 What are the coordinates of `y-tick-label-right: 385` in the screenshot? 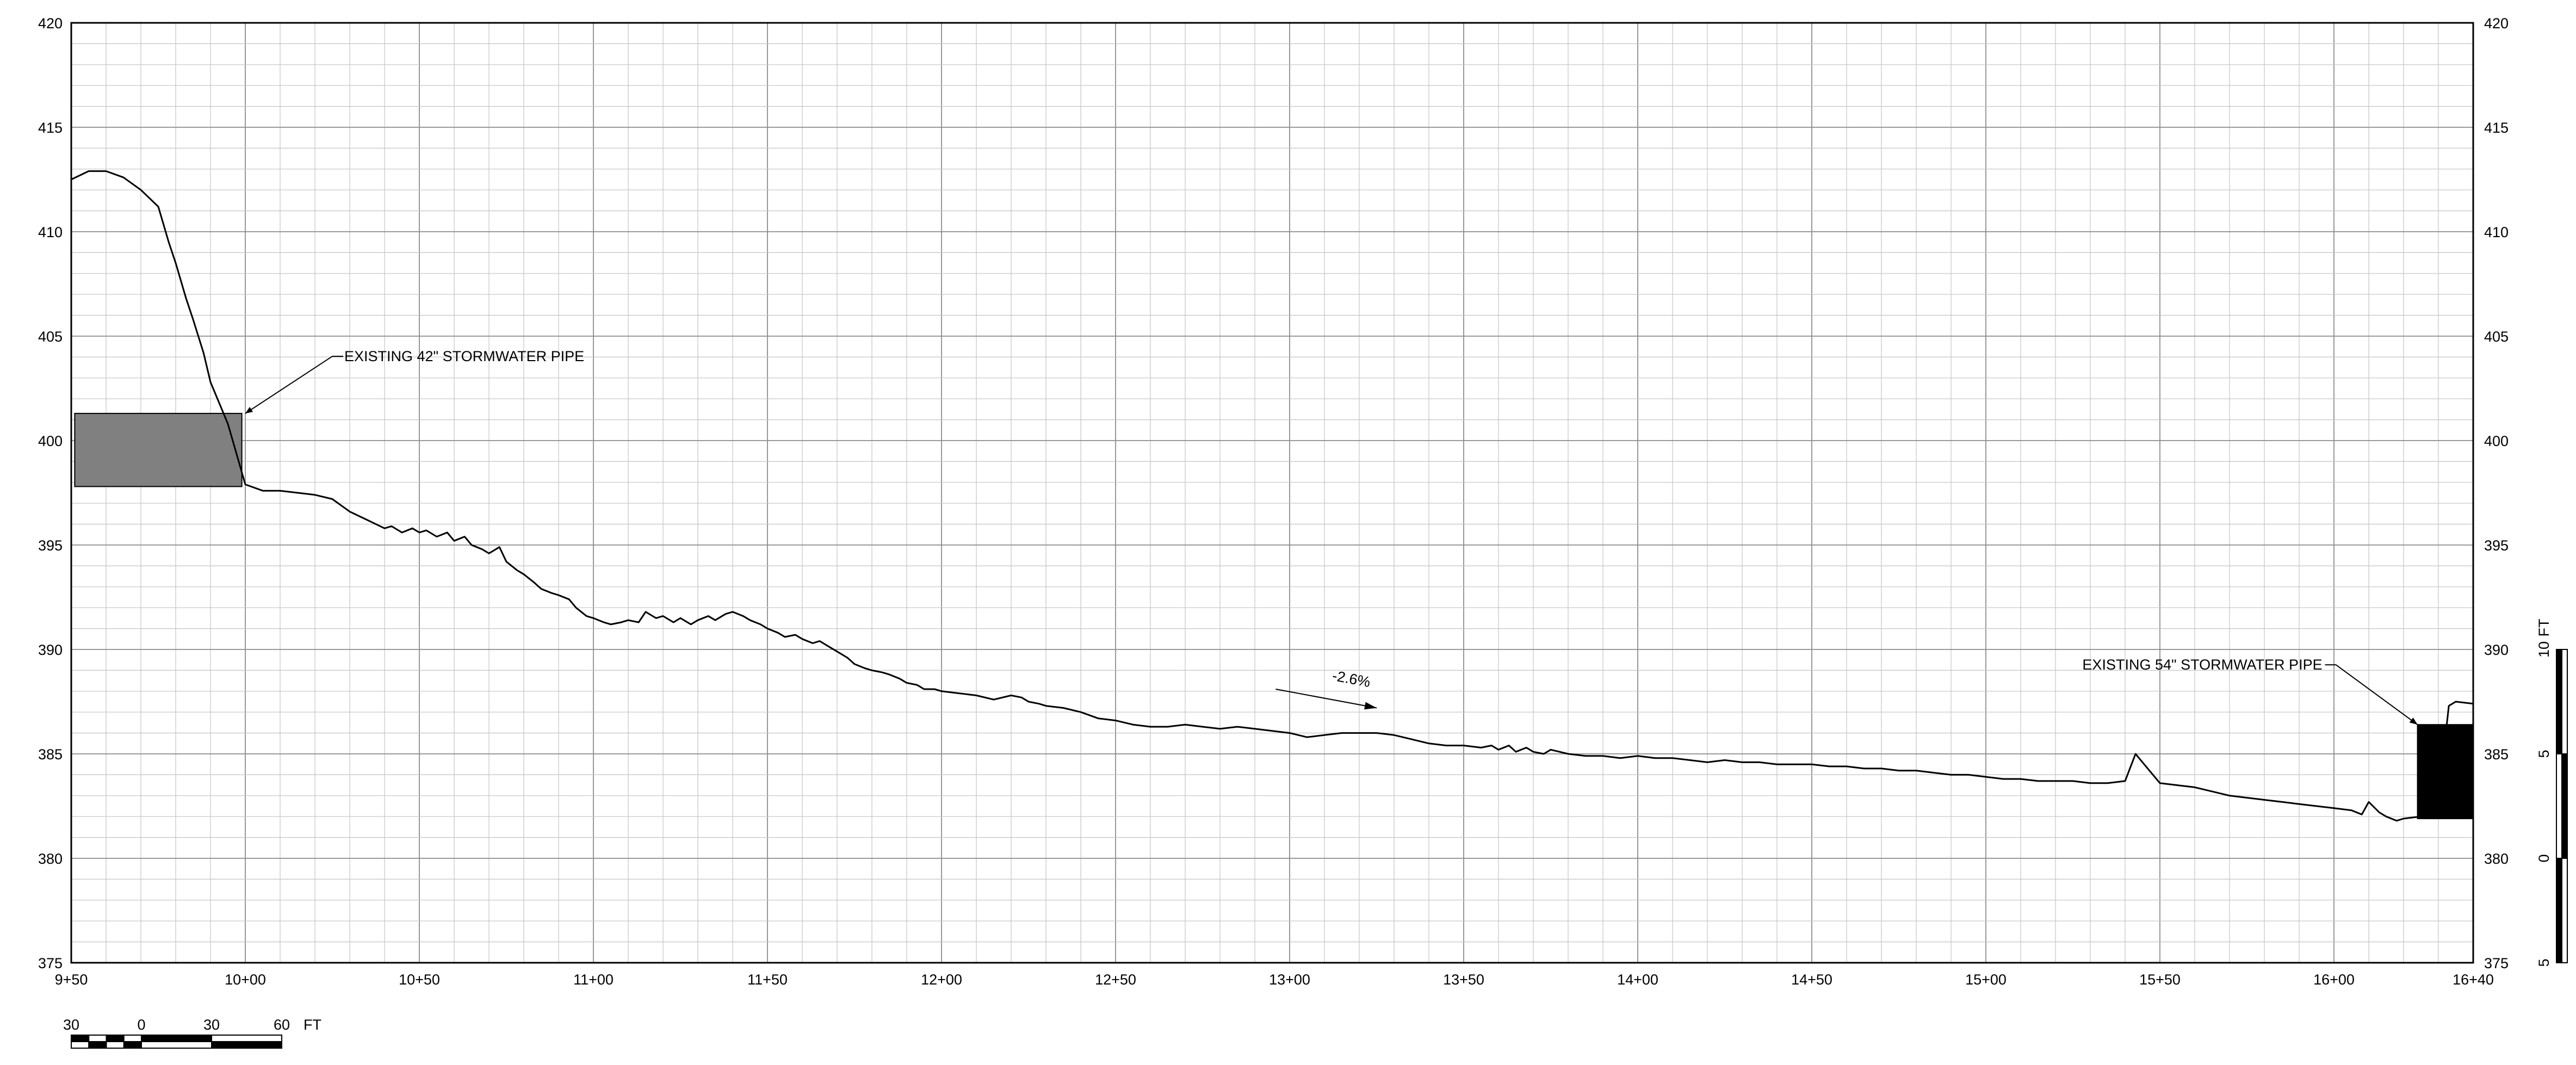 It's located at (2496, 754).